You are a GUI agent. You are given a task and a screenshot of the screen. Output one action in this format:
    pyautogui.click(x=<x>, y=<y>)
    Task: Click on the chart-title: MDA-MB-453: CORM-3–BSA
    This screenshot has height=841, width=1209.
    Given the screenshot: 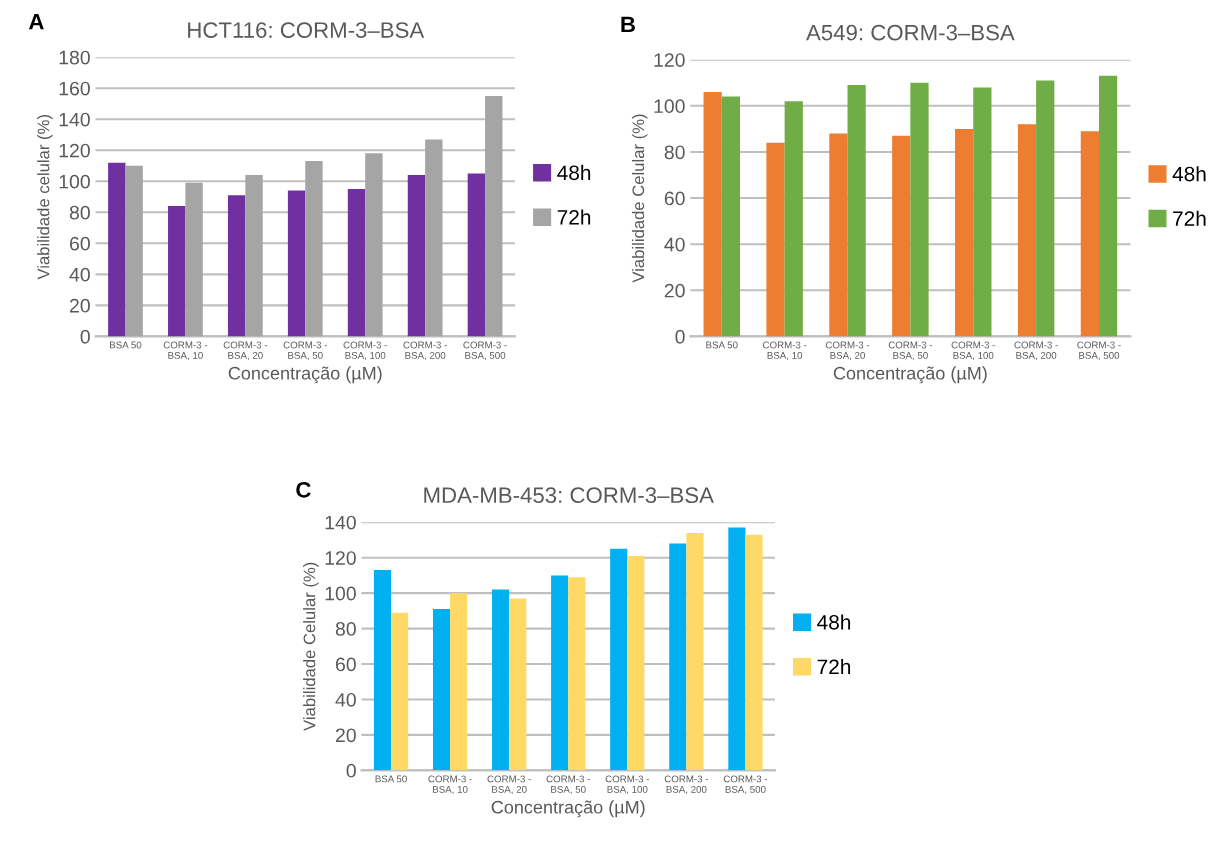 What is the action you would take?
    pyautogui.click(x=569, y=495)
    